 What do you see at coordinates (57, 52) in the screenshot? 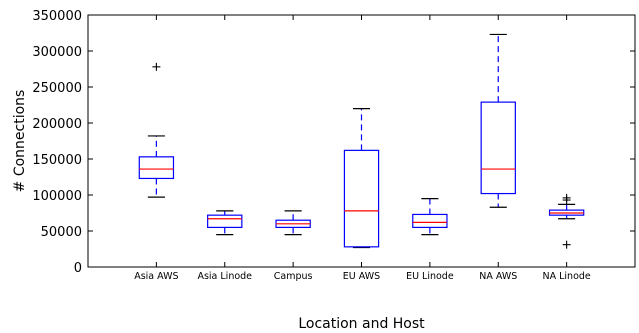
I see `y-tick-label: 300000` at bounding box center [57, 52].